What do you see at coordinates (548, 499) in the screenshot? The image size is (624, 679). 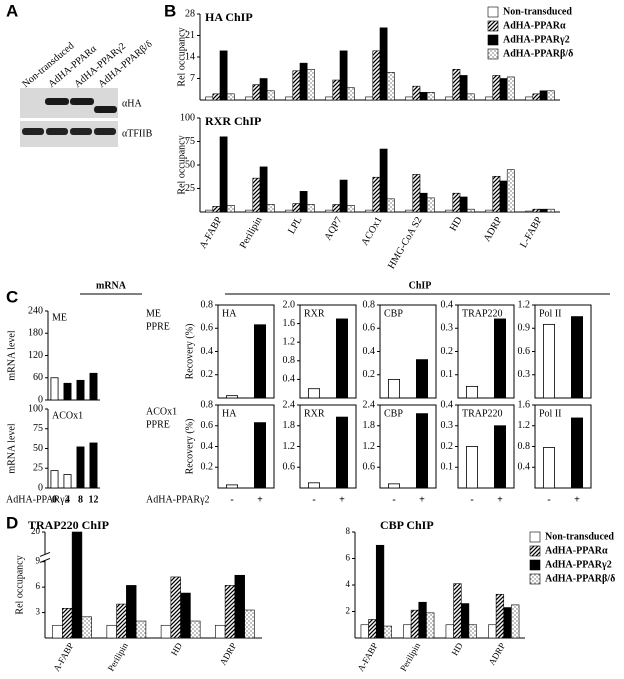 I see `x-tick-label: -` at bounding box center [548, 499].